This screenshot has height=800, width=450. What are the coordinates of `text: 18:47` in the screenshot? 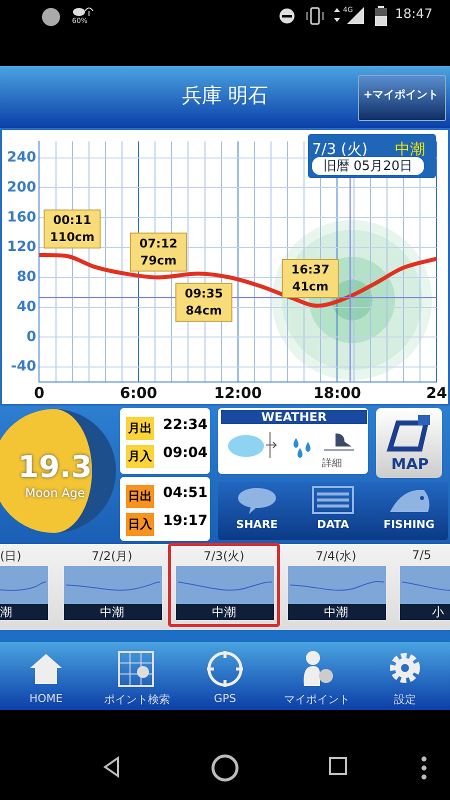 It's located at (413, 14).